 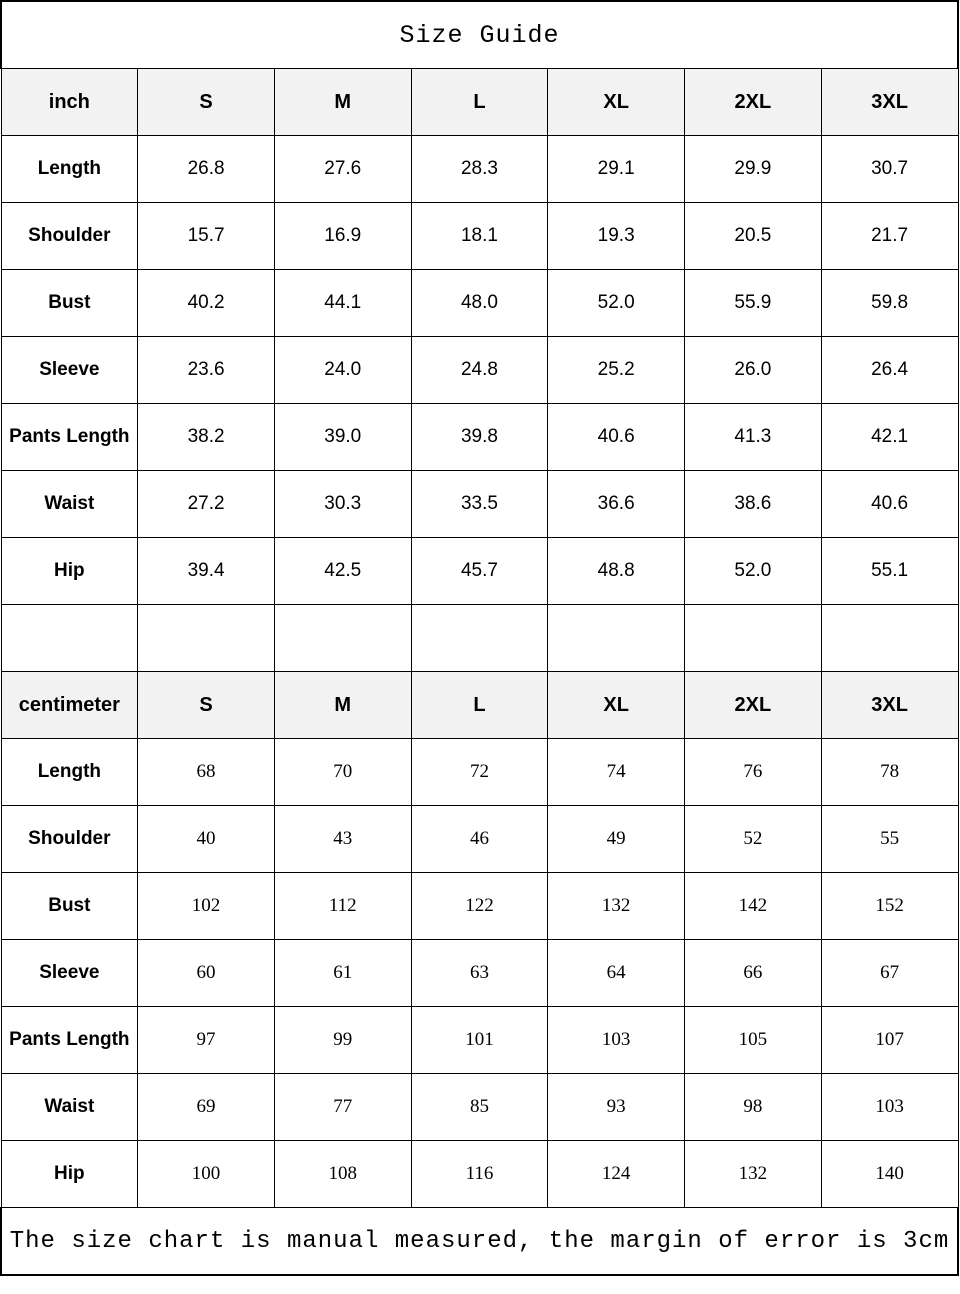 I want to click on measurement-value: 69, so click(x=206, y=1107).